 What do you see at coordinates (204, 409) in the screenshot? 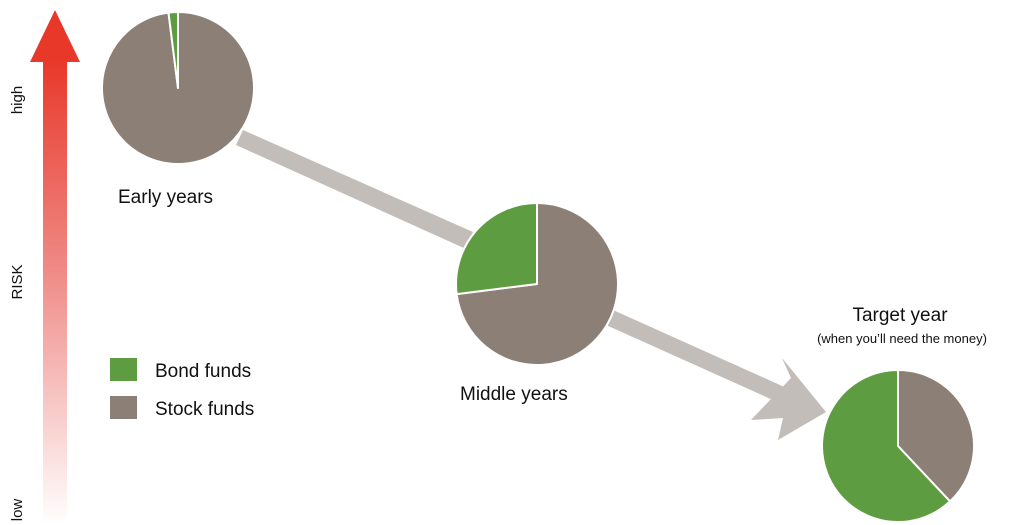
I see `legend-label-stock: Stock funds` at bounding box center [204, 409].